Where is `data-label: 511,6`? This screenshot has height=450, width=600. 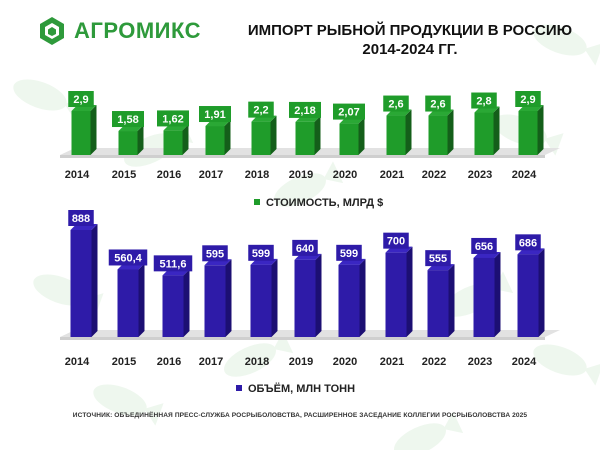 data-label: 511,6 is located at coordinates (173, 264).